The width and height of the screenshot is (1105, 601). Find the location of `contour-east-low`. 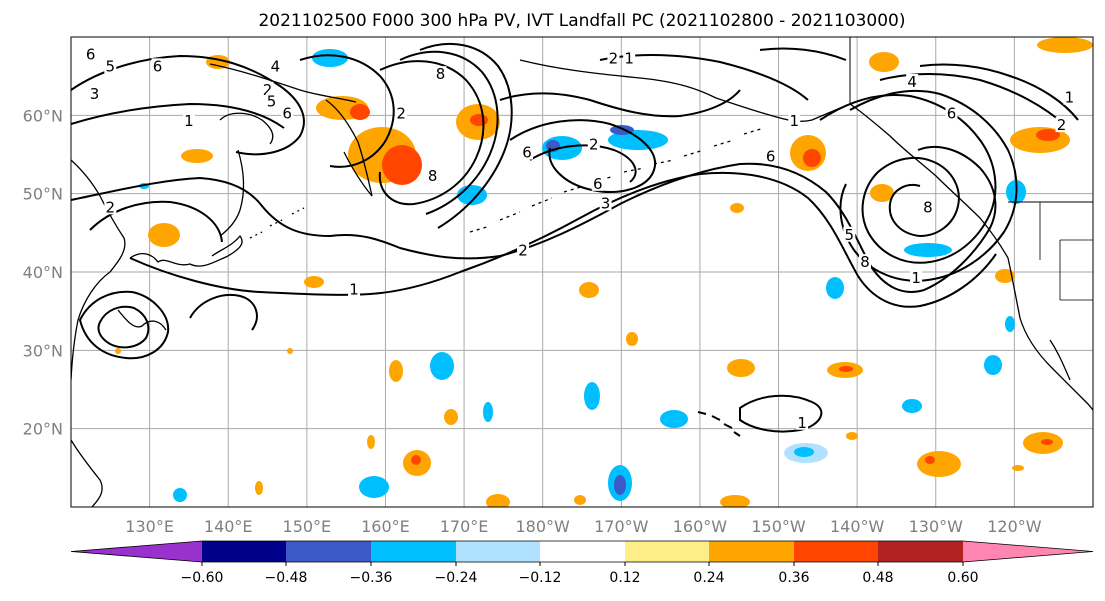

contour-east-low is located at coordinates (908, 179).